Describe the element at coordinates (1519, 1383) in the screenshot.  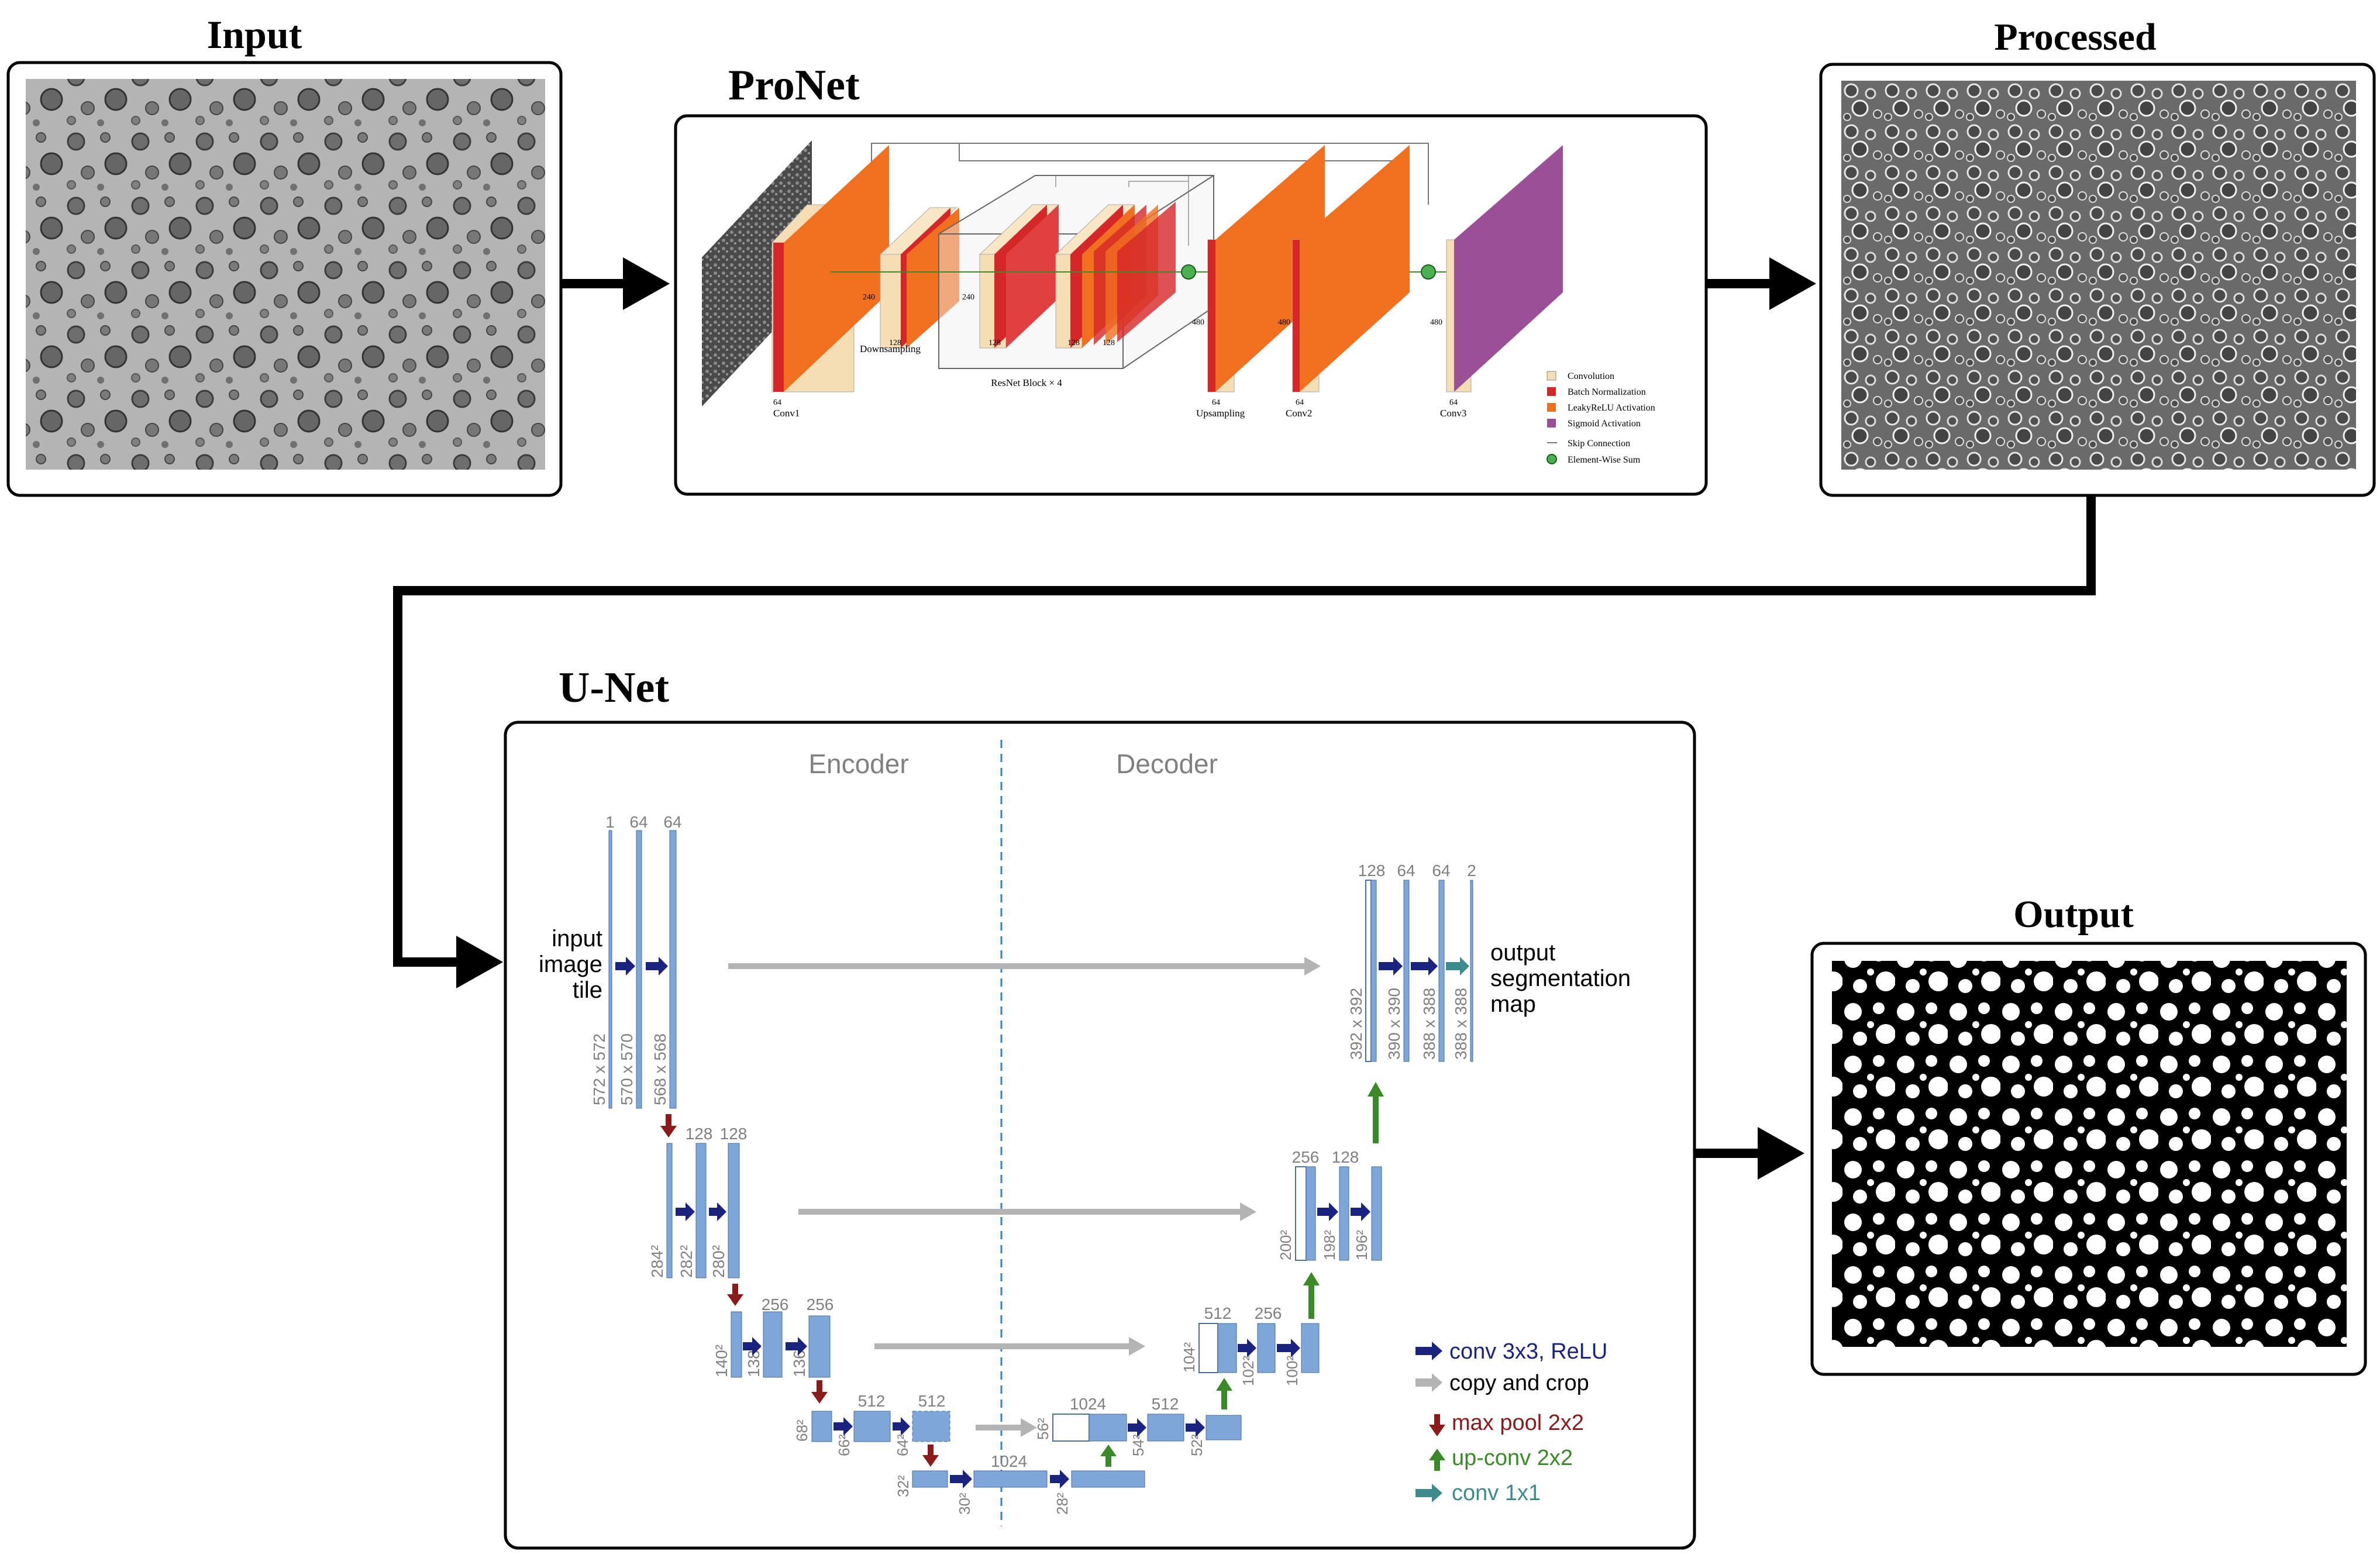
I see `unet-legend-copy: copy and crop` at that location.